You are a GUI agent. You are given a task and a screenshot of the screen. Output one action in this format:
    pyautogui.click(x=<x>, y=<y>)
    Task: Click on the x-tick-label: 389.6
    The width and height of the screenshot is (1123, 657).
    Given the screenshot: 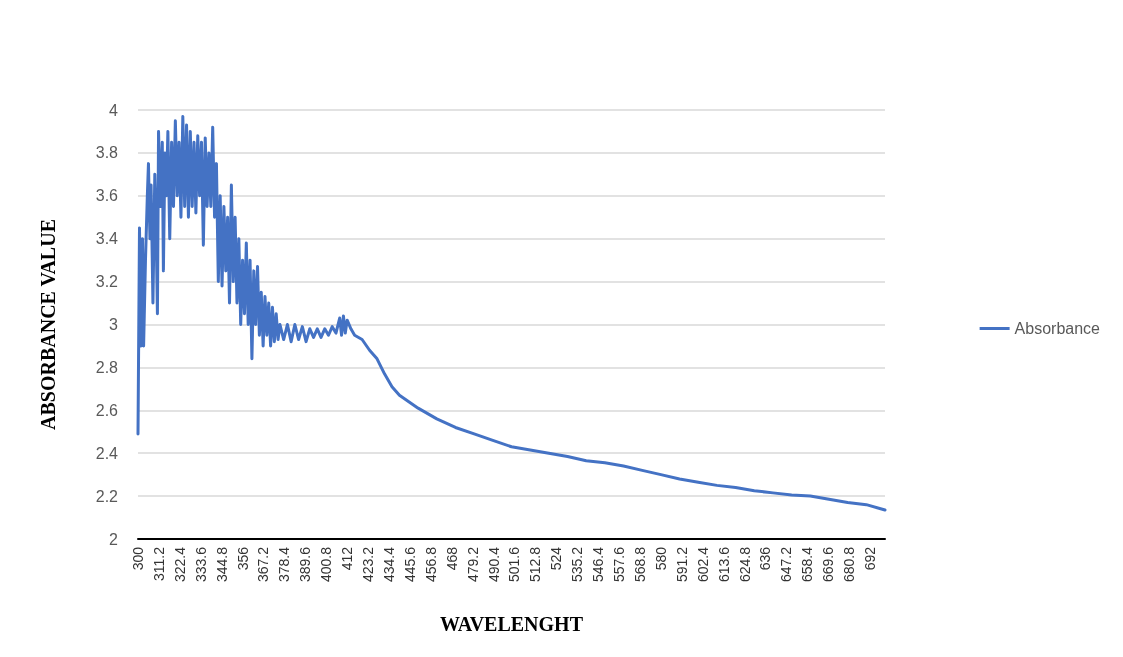 What is the action you would take?
    pyautogui.click(x=305, y=564)
    